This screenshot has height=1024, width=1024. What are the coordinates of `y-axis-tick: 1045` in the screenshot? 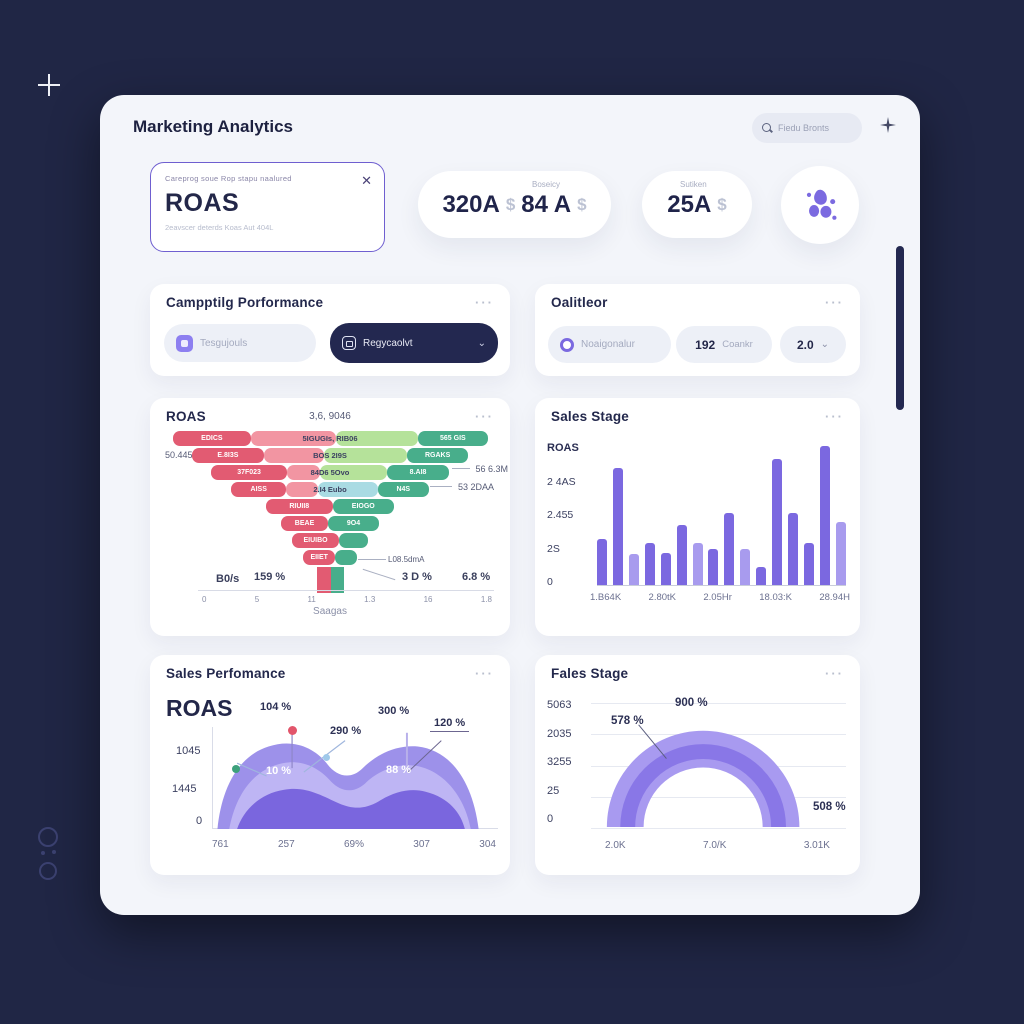 It's located at (188, 751).